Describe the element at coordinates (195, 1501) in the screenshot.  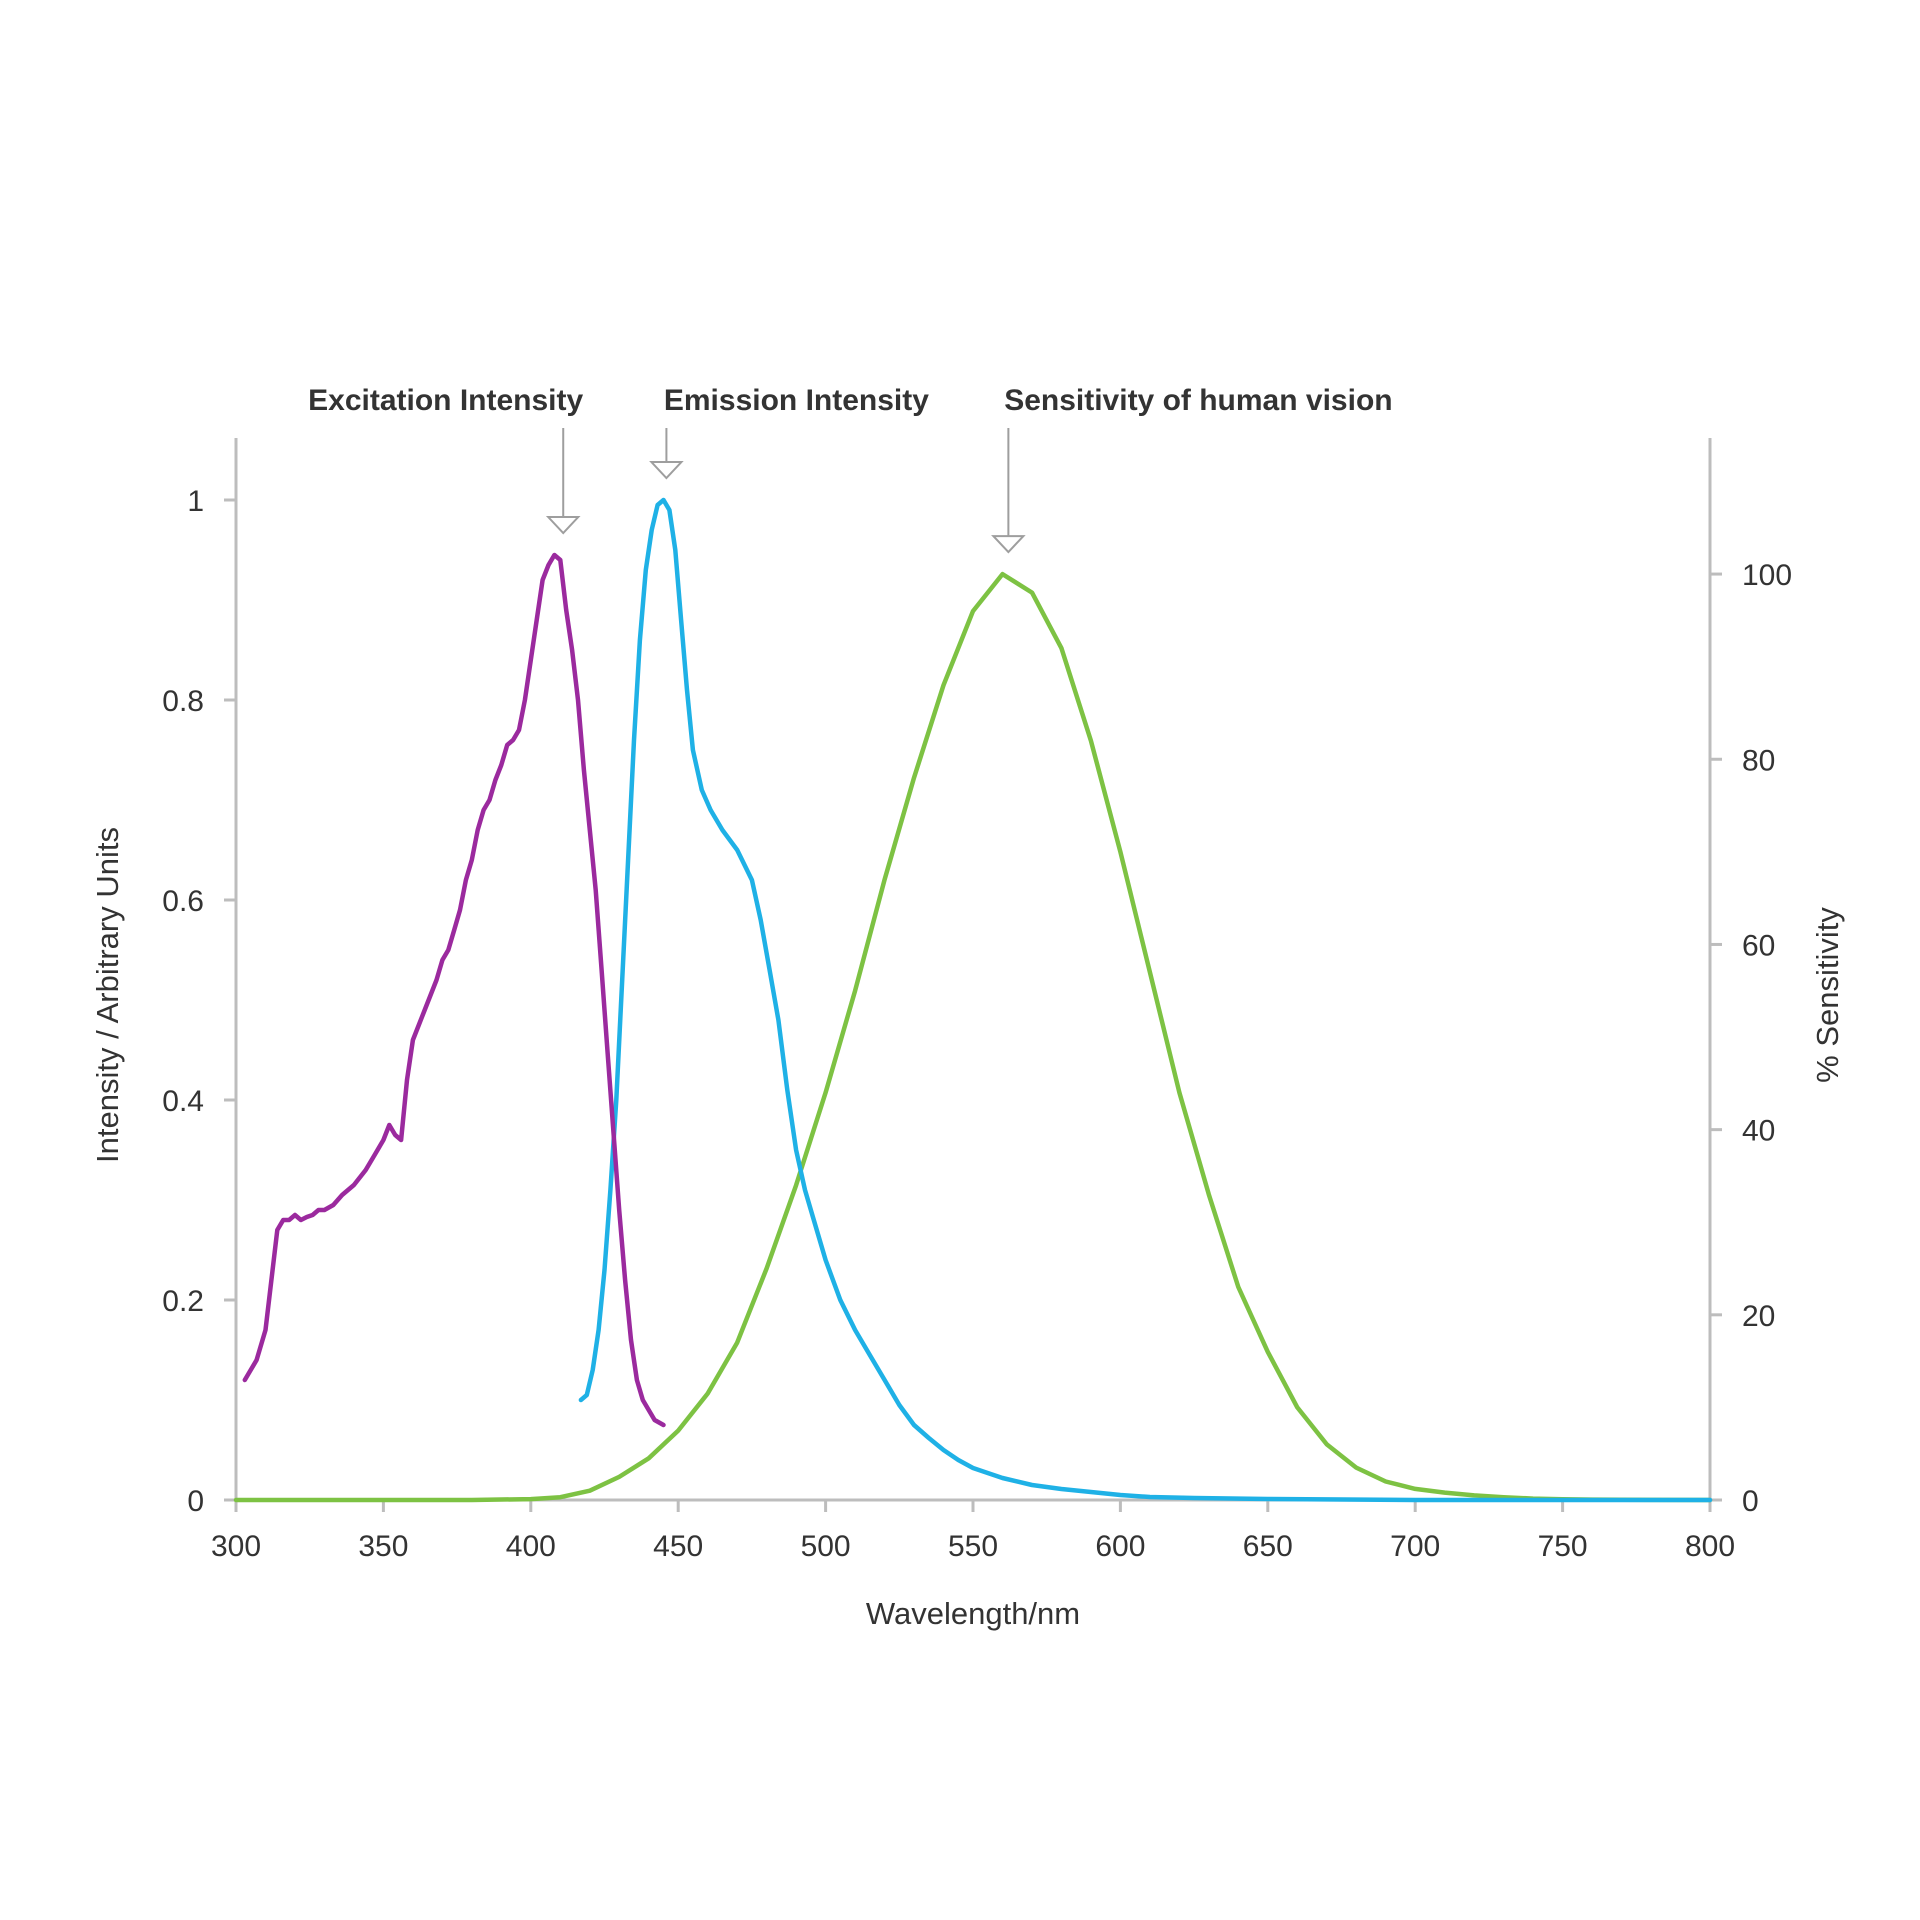
I see `y-tick-label: 0` at that location.